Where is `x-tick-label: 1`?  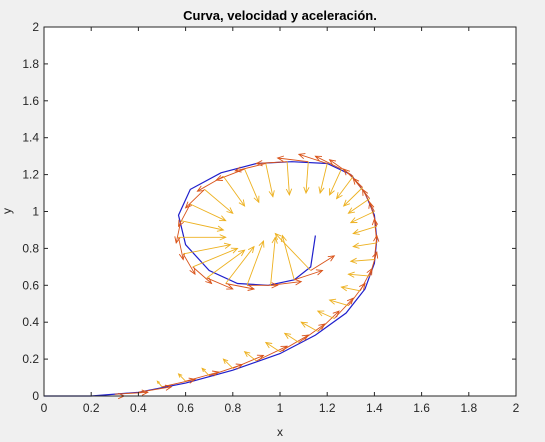 x-tick-label: 1 is located at coordinates (280, 408).